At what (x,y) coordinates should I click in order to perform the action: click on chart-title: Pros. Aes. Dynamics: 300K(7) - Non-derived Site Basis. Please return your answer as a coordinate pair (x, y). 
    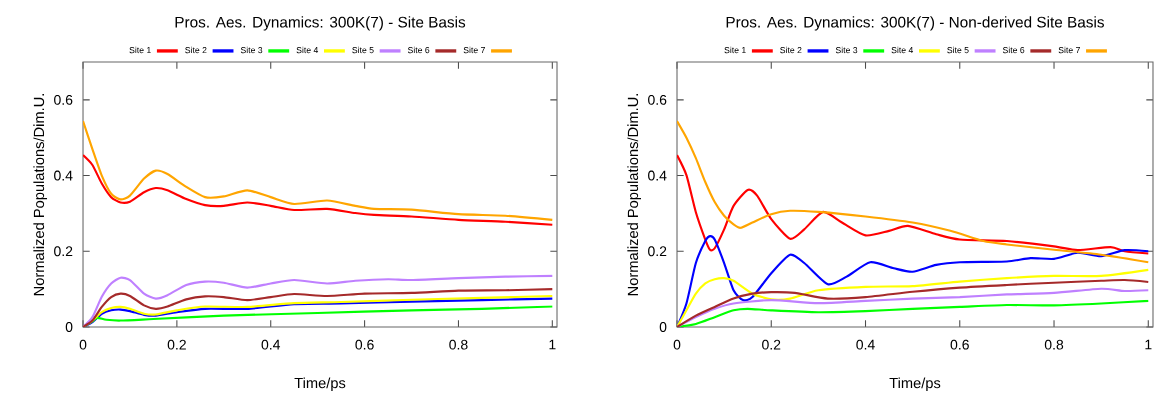
    Looking at the image, I should click on (915, 23).